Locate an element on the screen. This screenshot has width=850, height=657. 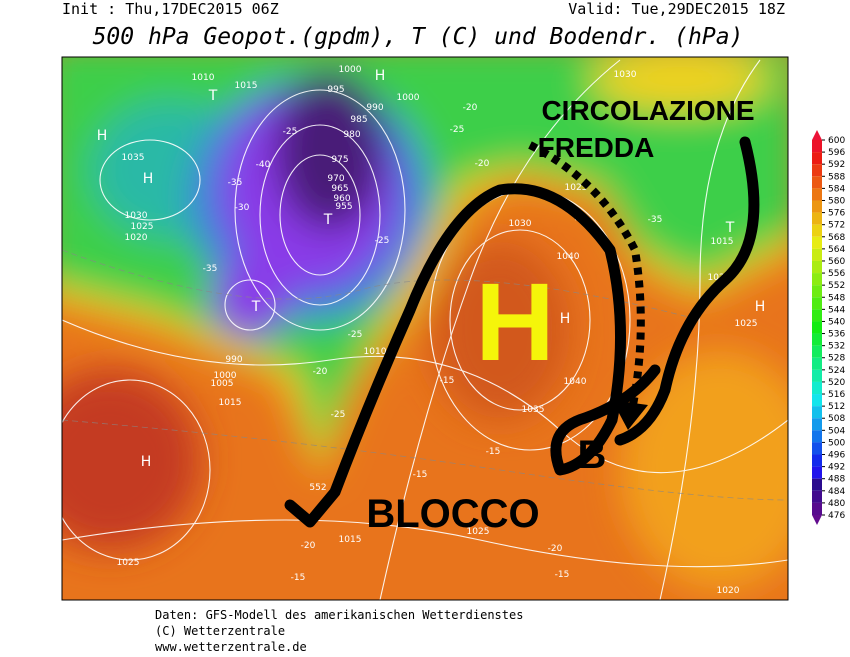
contour-label: 965 is located at coordinates (339, 189).